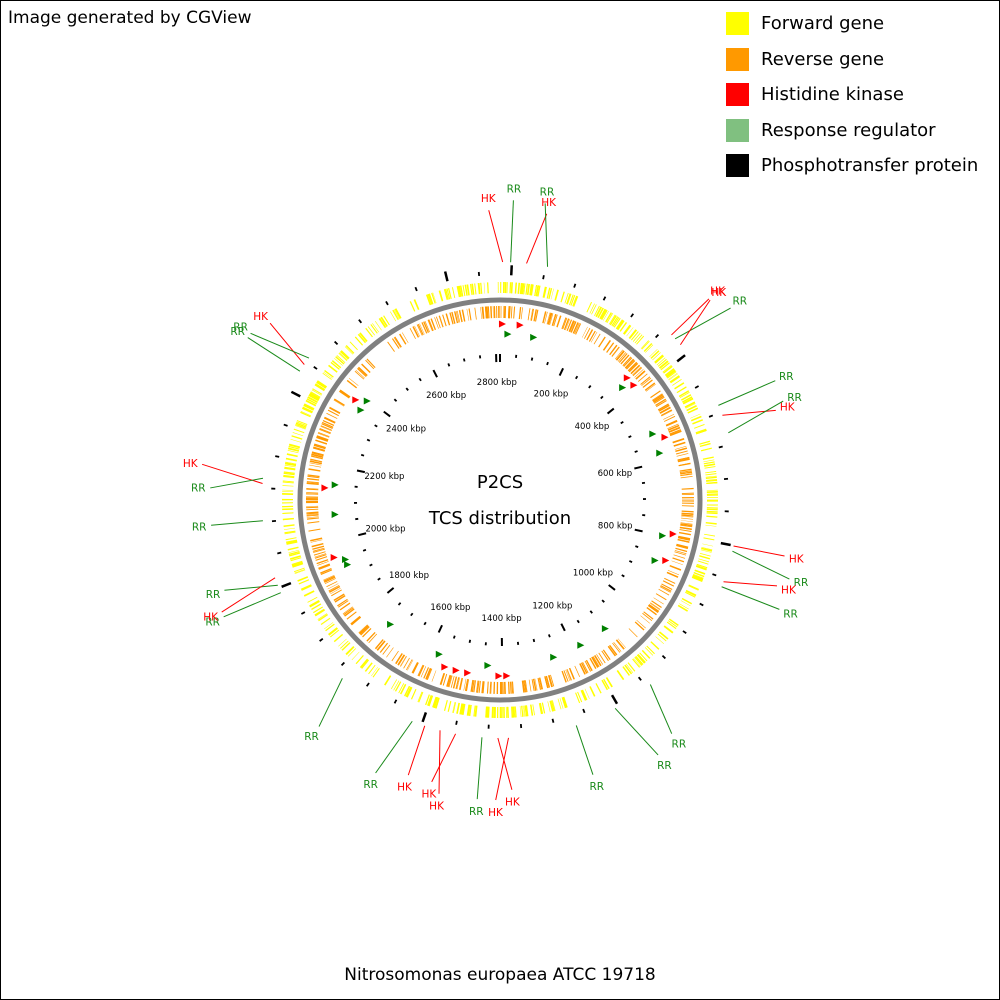 Image resolution: width=1000 pixels, height=1000 pixels. What do you see at coordinates (737, 59) in the screenshot?
I see `legend-swatch-reverse-gene` at bounding box center [737, 59].